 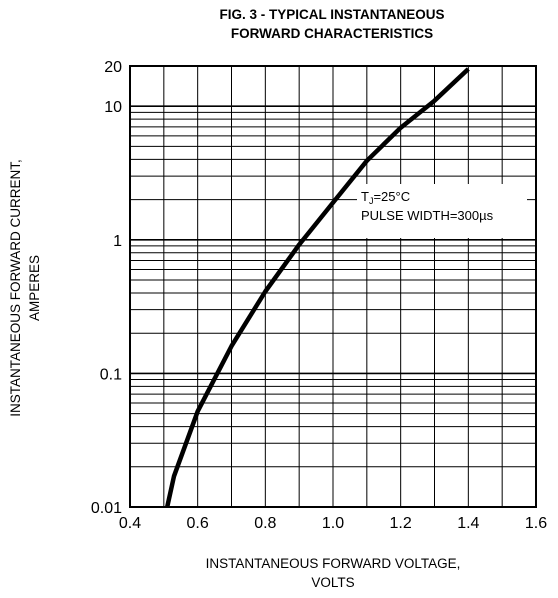 I want to click on x-tick-label: 0.8, so click(x=265, y=523).